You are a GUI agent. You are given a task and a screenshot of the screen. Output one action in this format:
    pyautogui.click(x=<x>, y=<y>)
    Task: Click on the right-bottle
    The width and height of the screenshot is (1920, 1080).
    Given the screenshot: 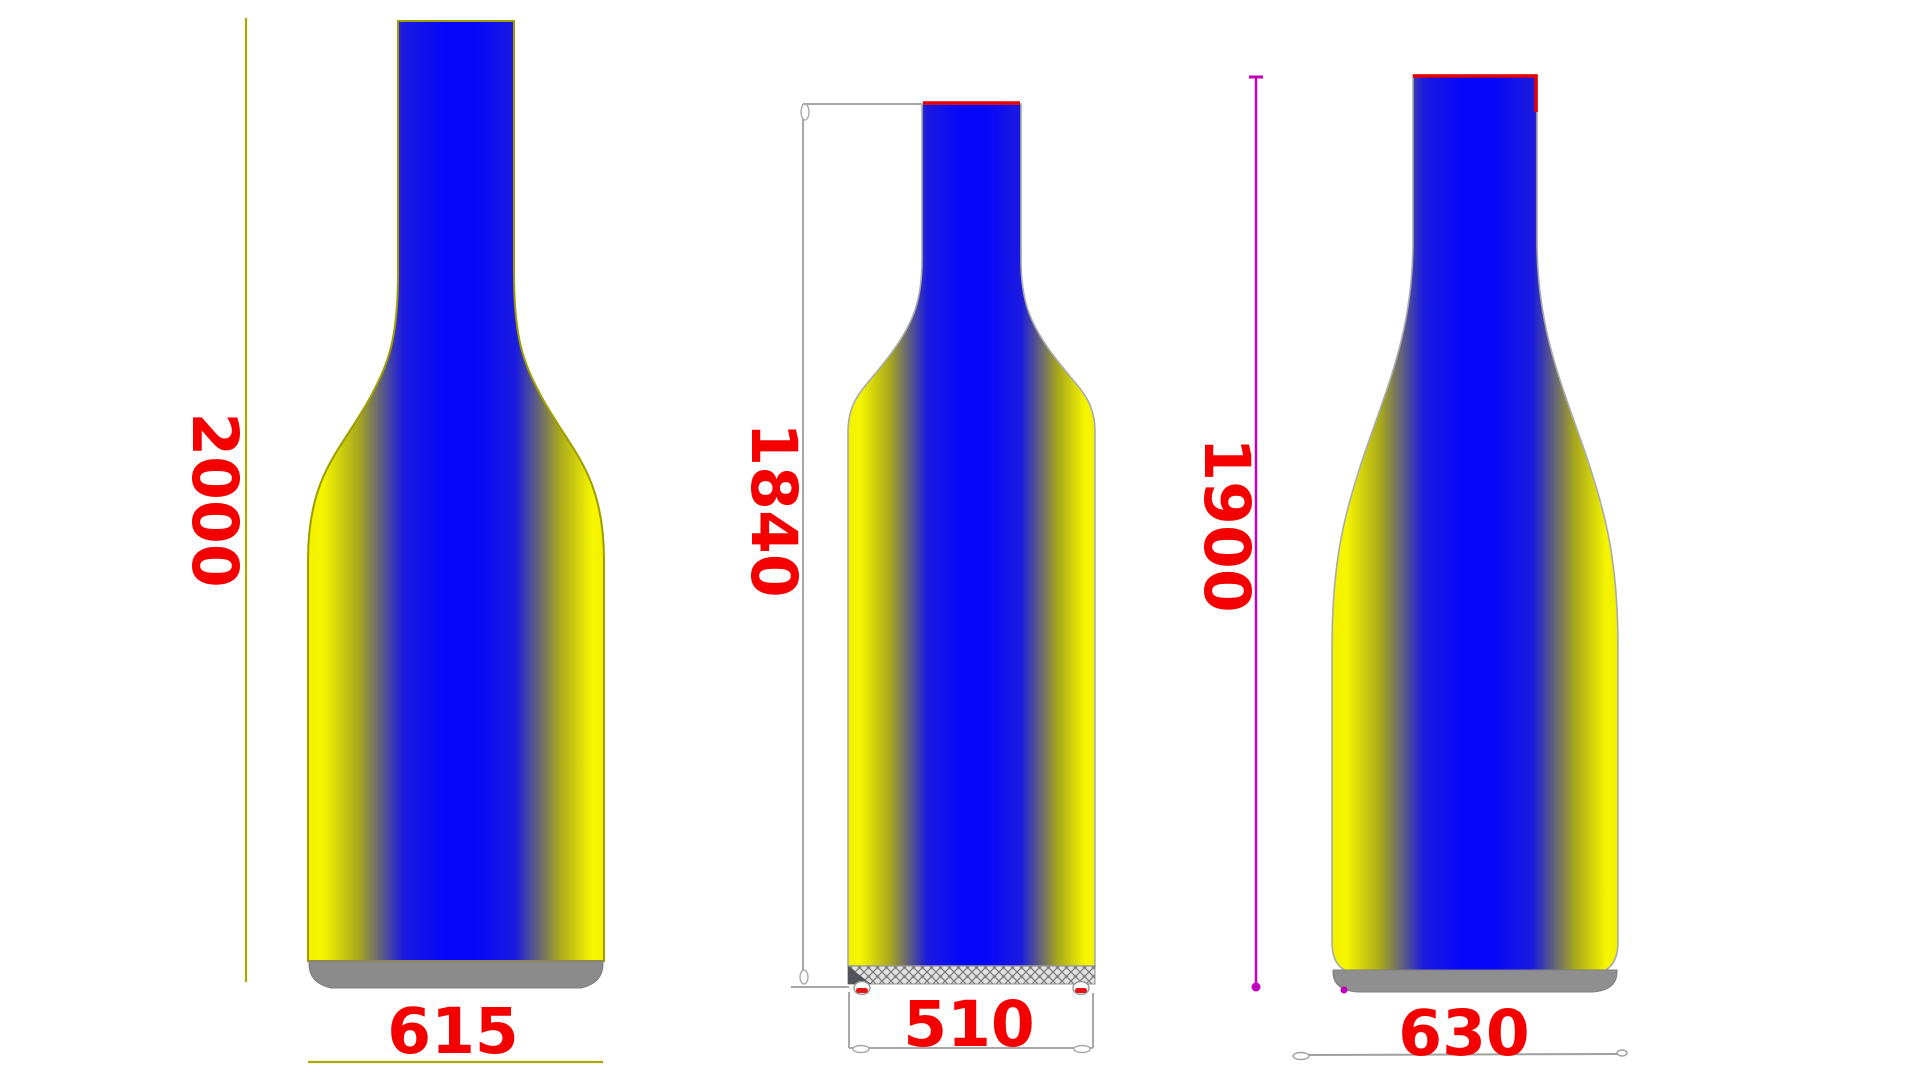 What is the action you would take?
    pyautogui.click(x=1475, y=533)
    